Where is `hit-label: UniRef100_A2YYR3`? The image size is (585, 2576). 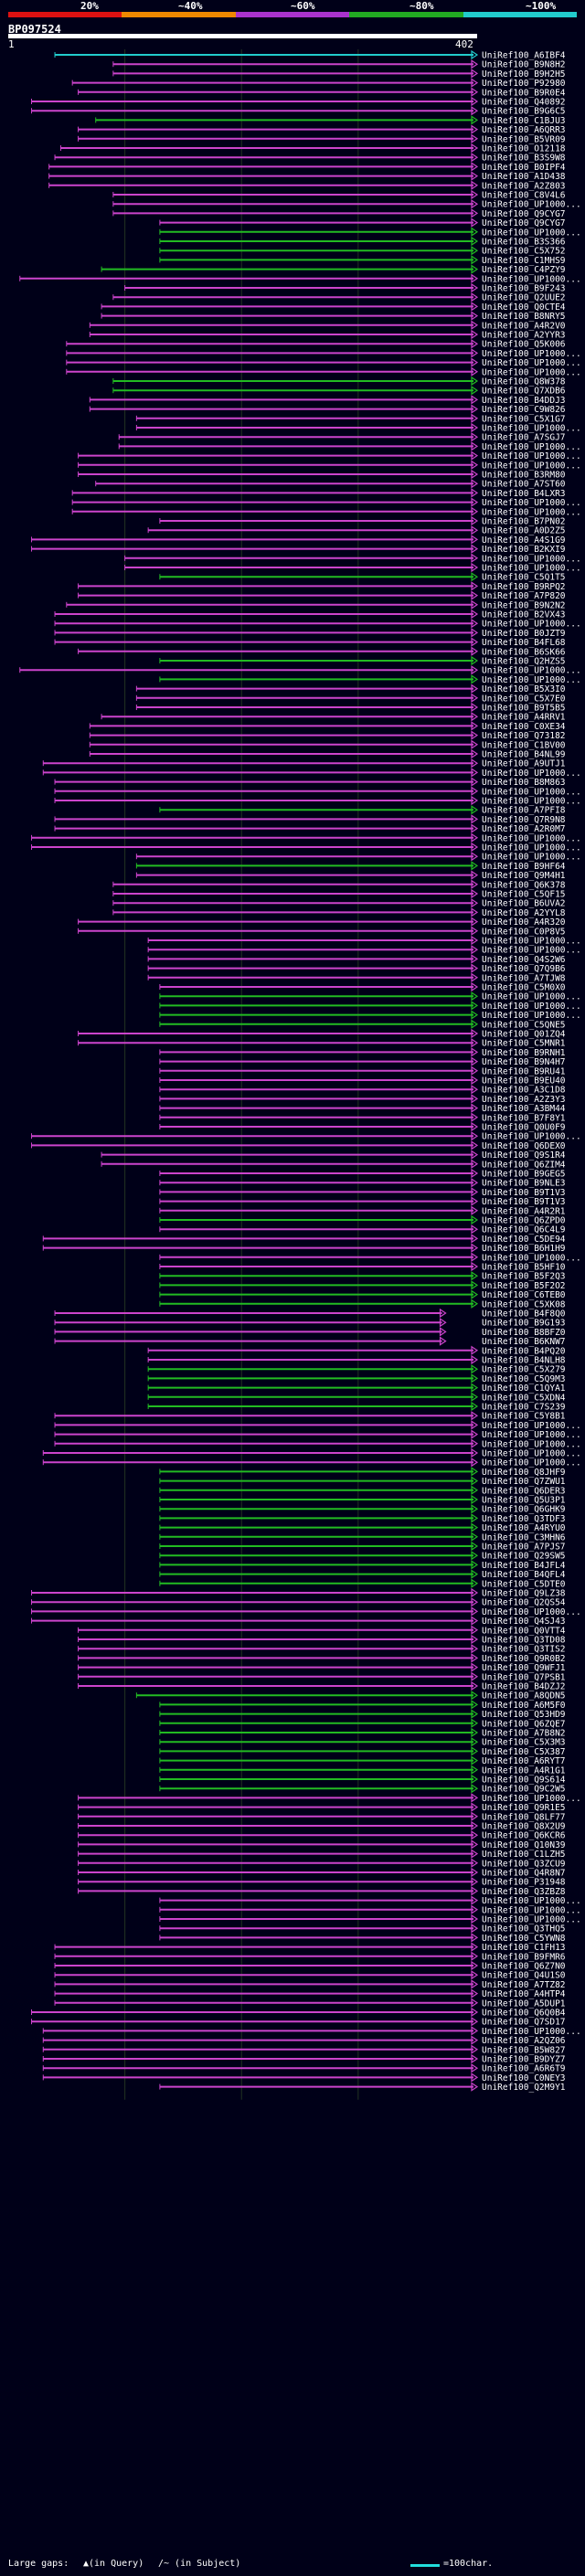 hit-label: UniRef100_A2YYR3 is located at coordinates (524, 336).